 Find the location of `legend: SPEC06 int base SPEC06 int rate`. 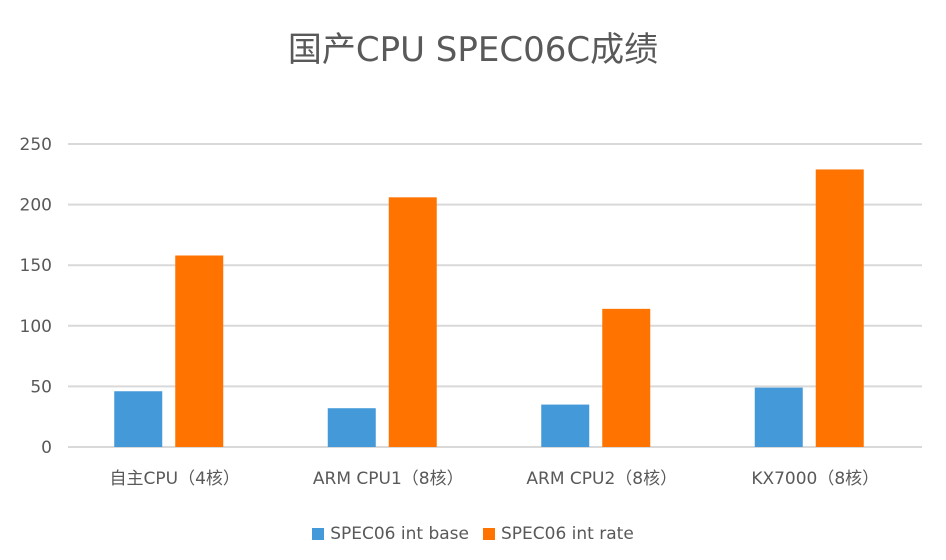

legend: SPEC06 int base SPEC06 int rate is located at coordinates (473, 534).